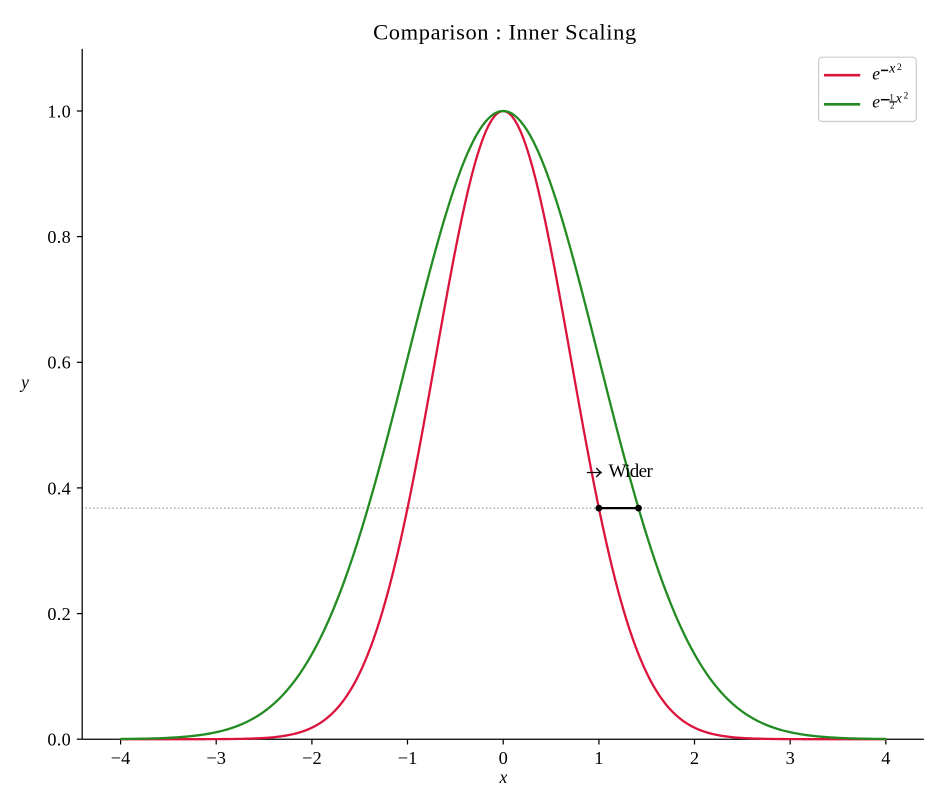  I want to click on svg-text: y, so click(24, 382).